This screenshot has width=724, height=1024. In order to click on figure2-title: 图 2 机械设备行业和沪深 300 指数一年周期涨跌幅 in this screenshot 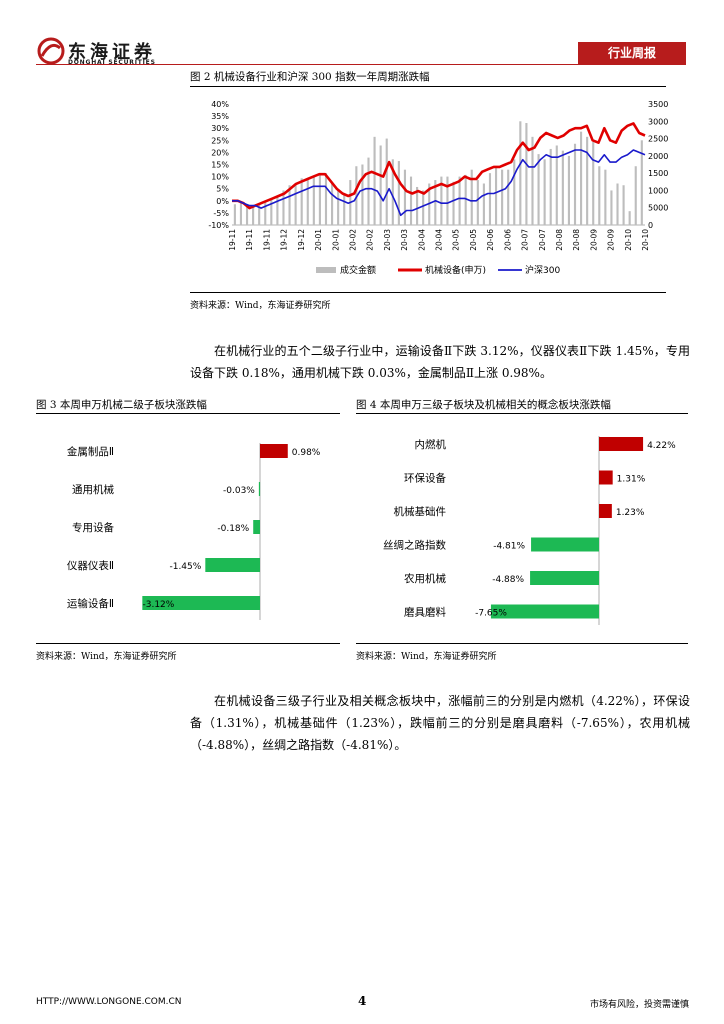, I will do `click(310, 77)`.